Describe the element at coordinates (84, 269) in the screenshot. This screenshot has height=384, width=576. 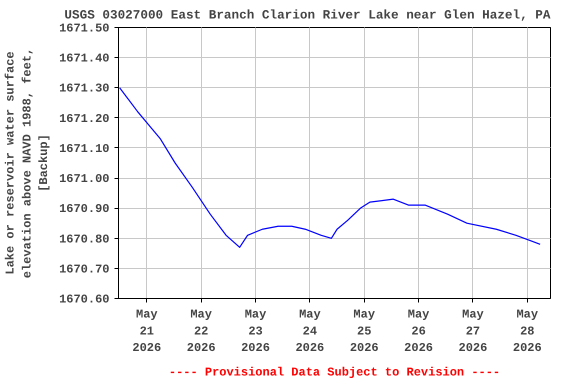
I see `y-tick-label: 1670.70` at that location.